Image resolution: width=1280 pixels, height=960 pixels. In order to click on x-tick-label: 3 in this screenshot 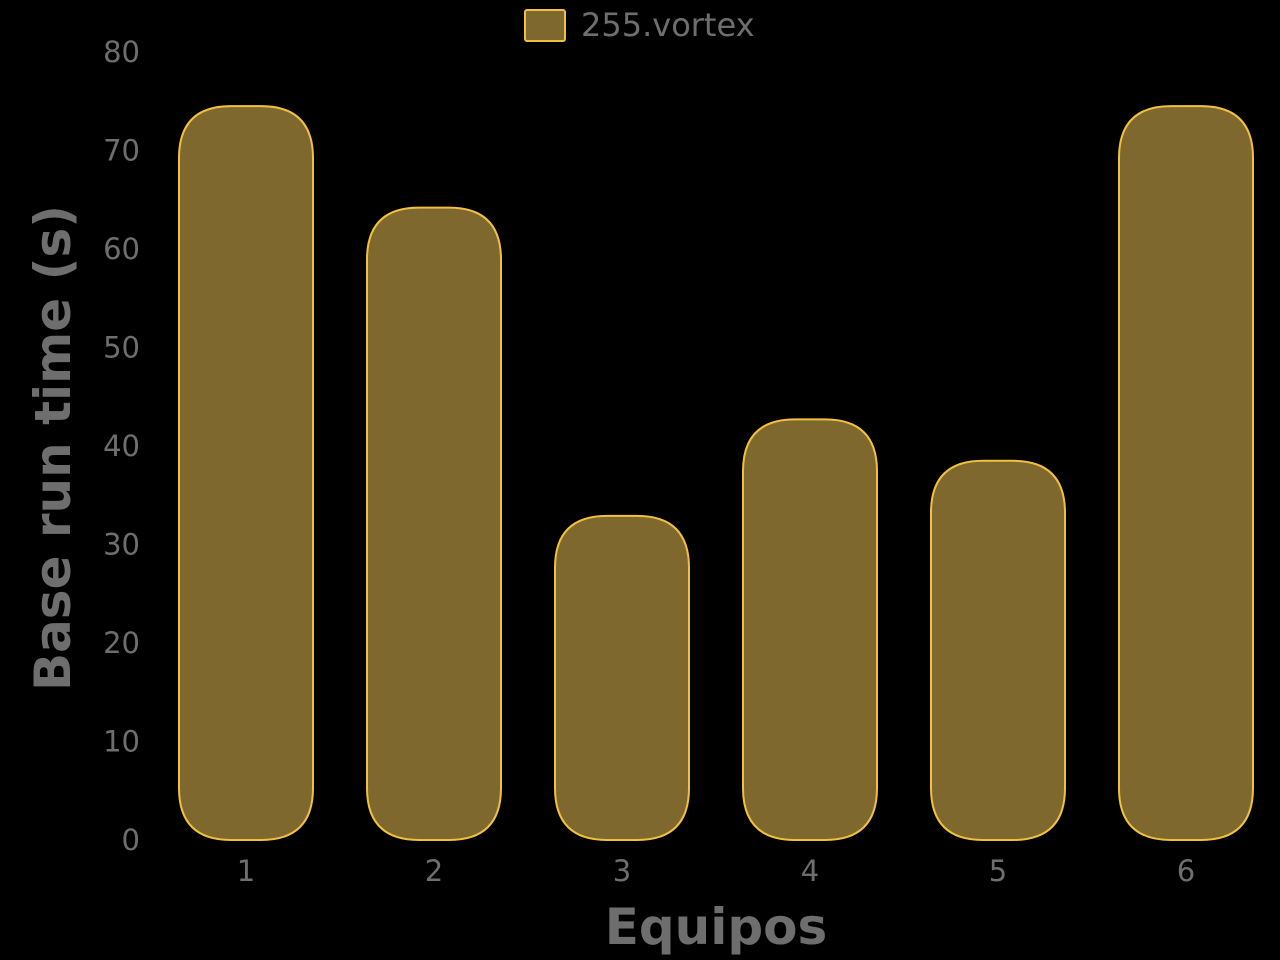, I will do `click(622, 871)`.